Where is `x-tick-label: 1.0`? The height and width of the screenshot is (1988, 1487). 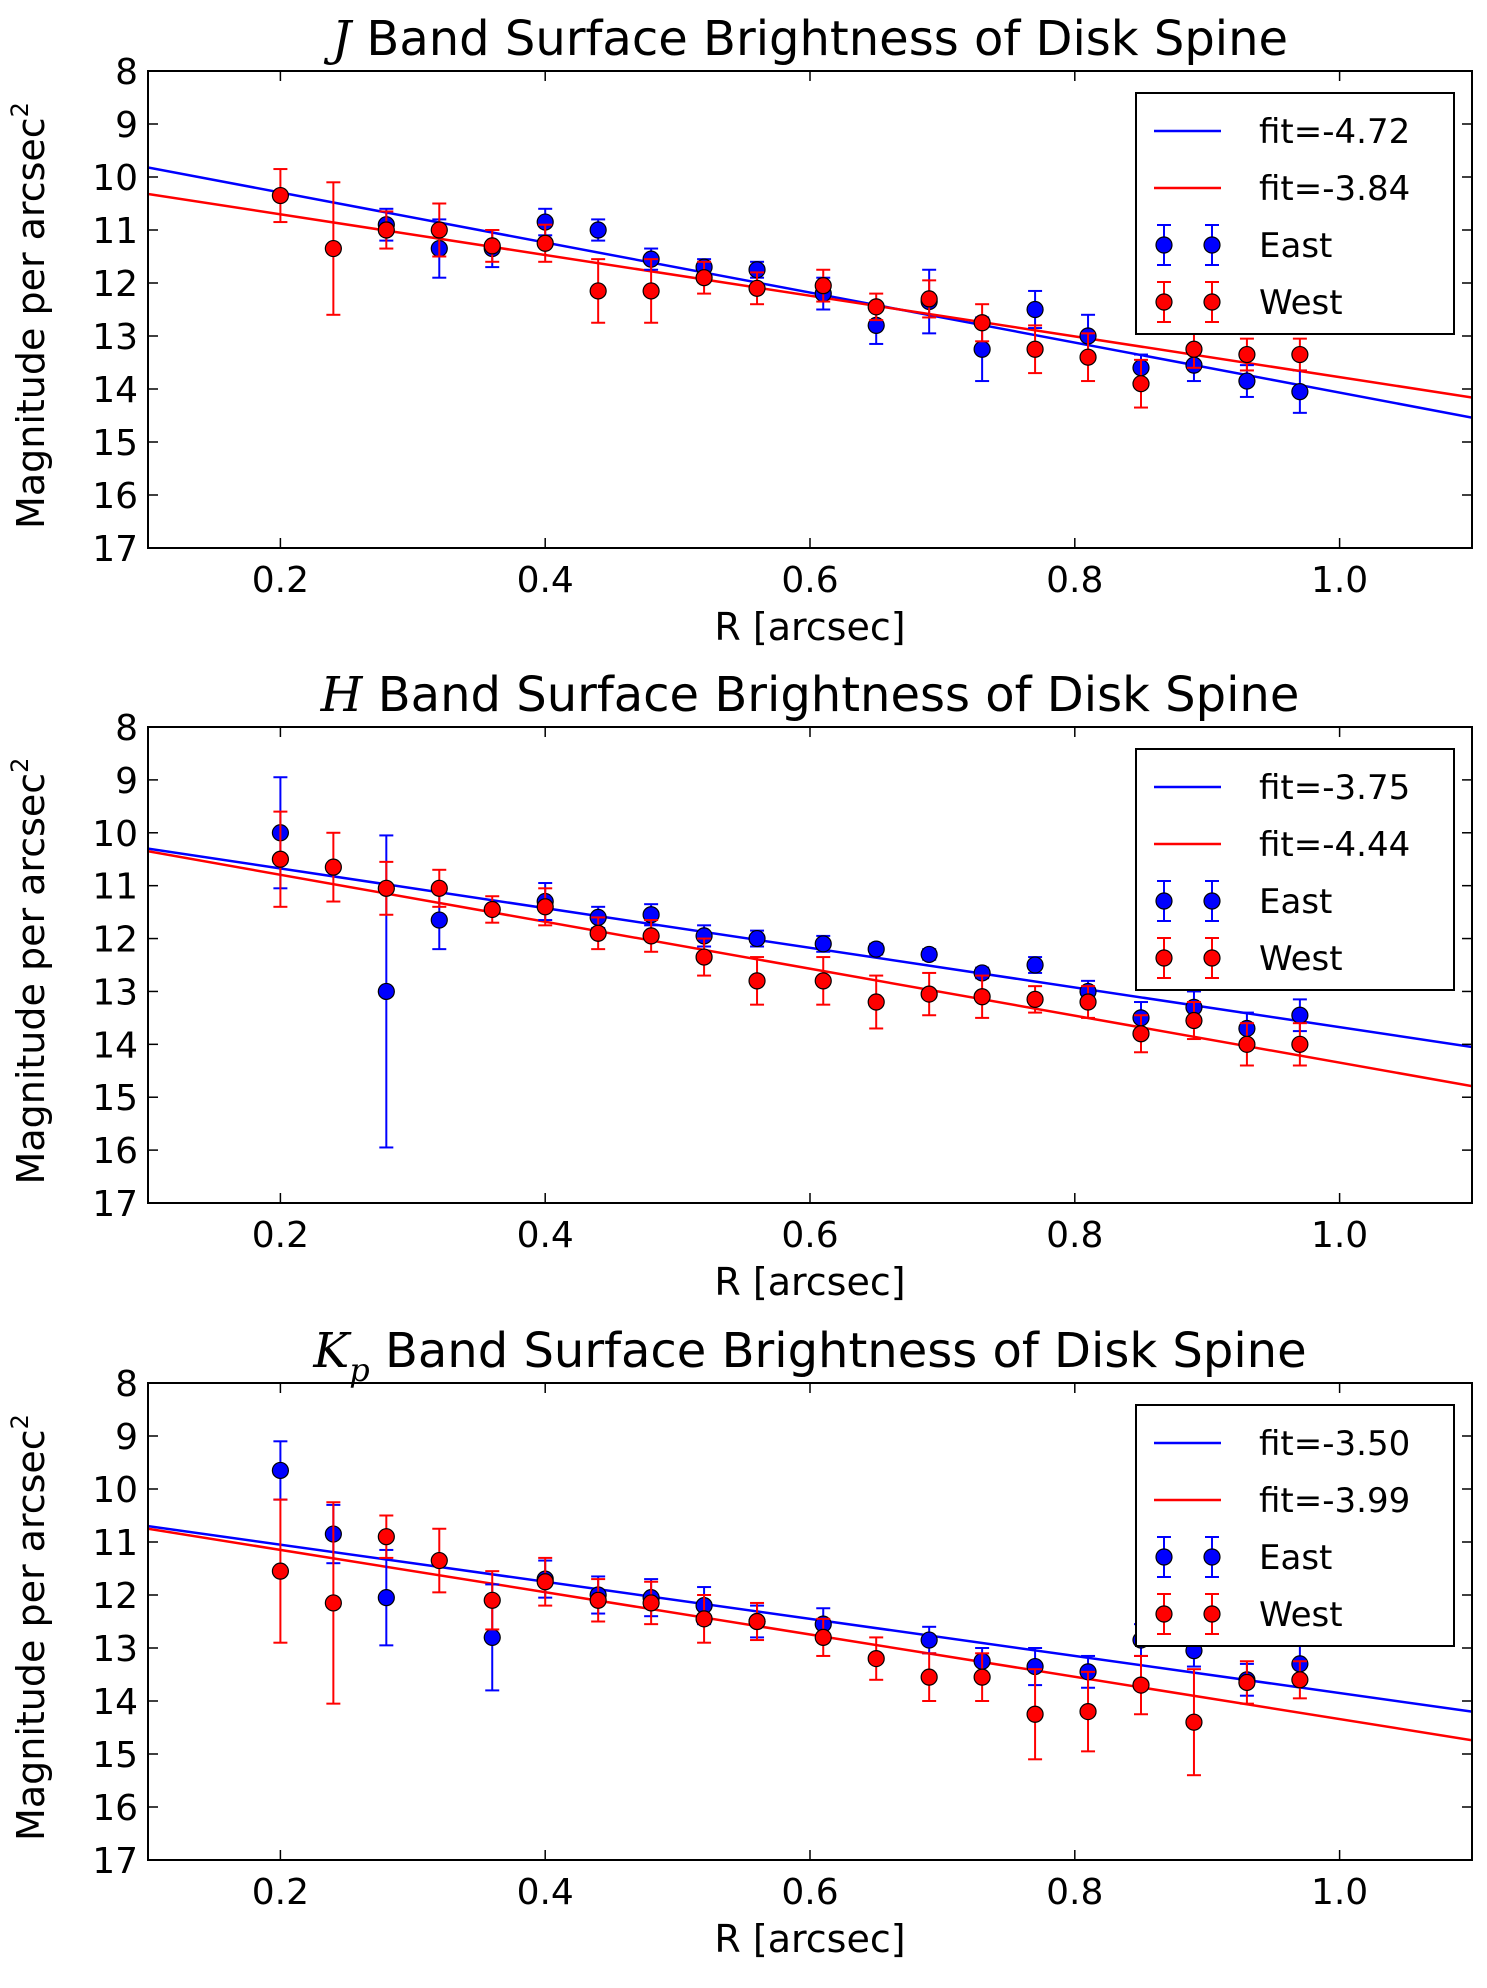
x-tick-label: 1.0 is located at coordinates (1339, 1892).